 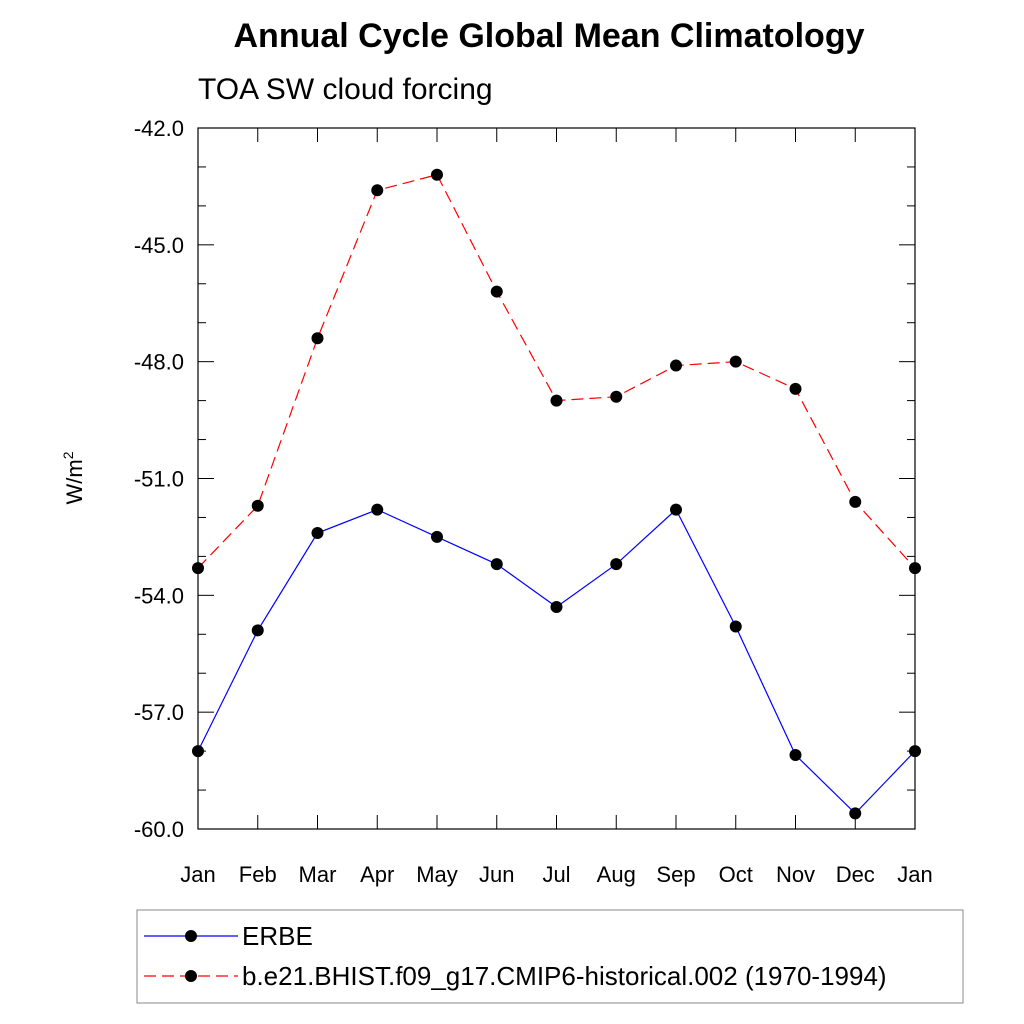 What do you see at coordinates (68, 455) in the screenshot?
I see `y-axis-label-superscript: 2` at bounding box center [68, 455].